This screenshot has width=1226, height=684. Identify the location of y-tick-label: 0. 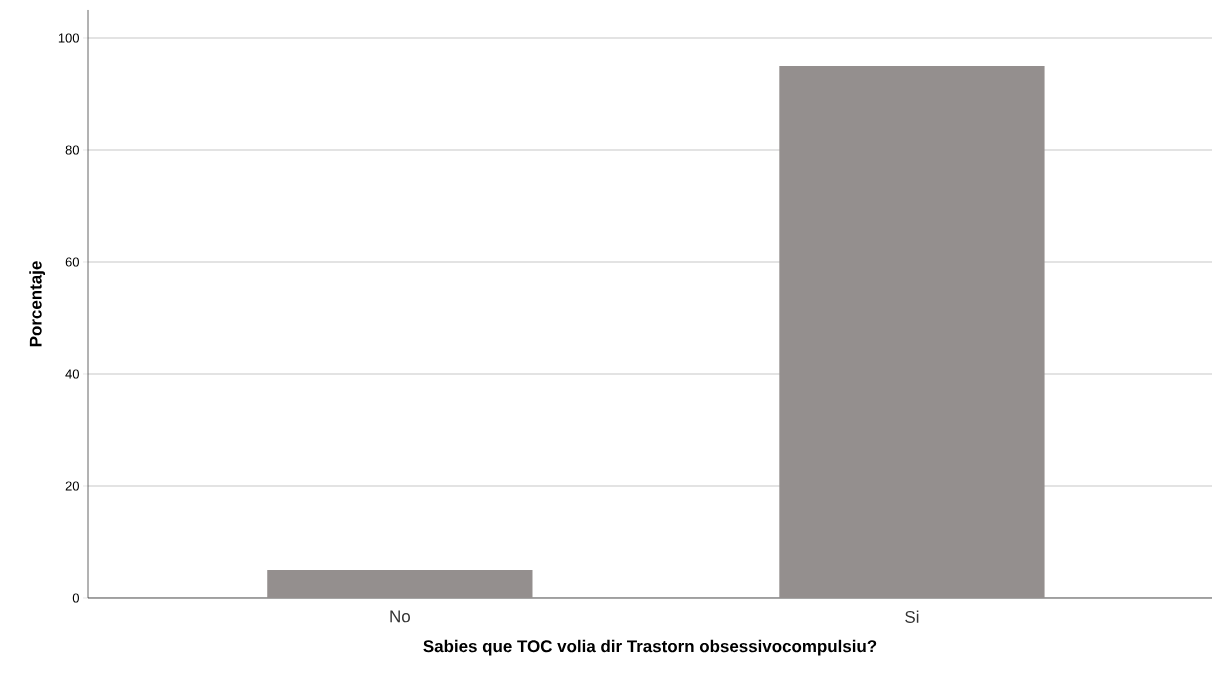
(75, 598).